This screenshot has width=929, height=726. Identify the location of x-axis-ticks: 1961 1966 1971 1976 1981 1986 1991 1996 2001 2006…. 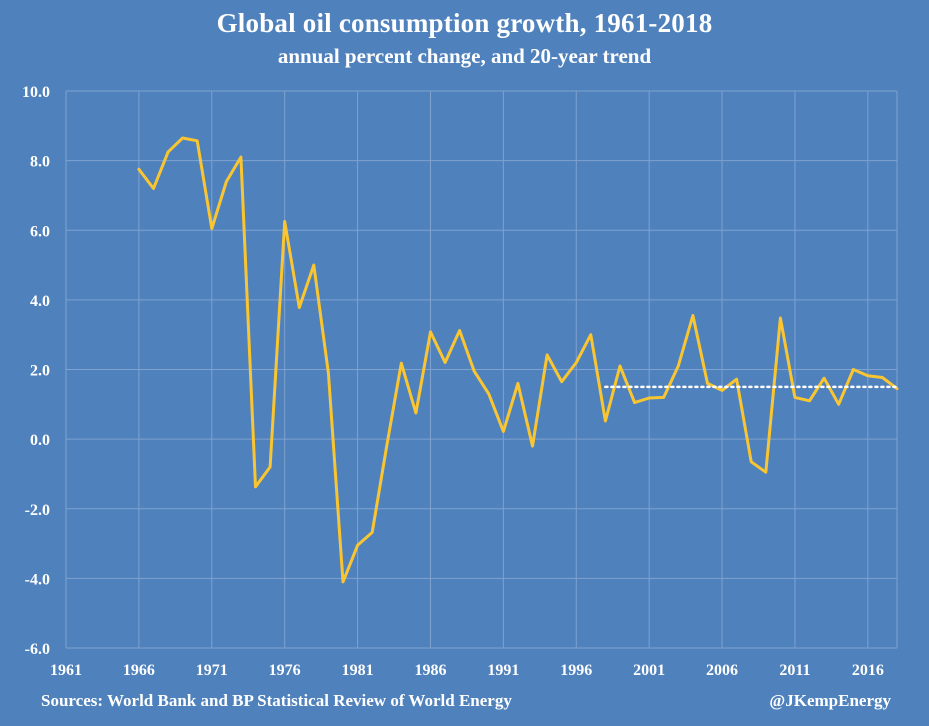
(467, 670).